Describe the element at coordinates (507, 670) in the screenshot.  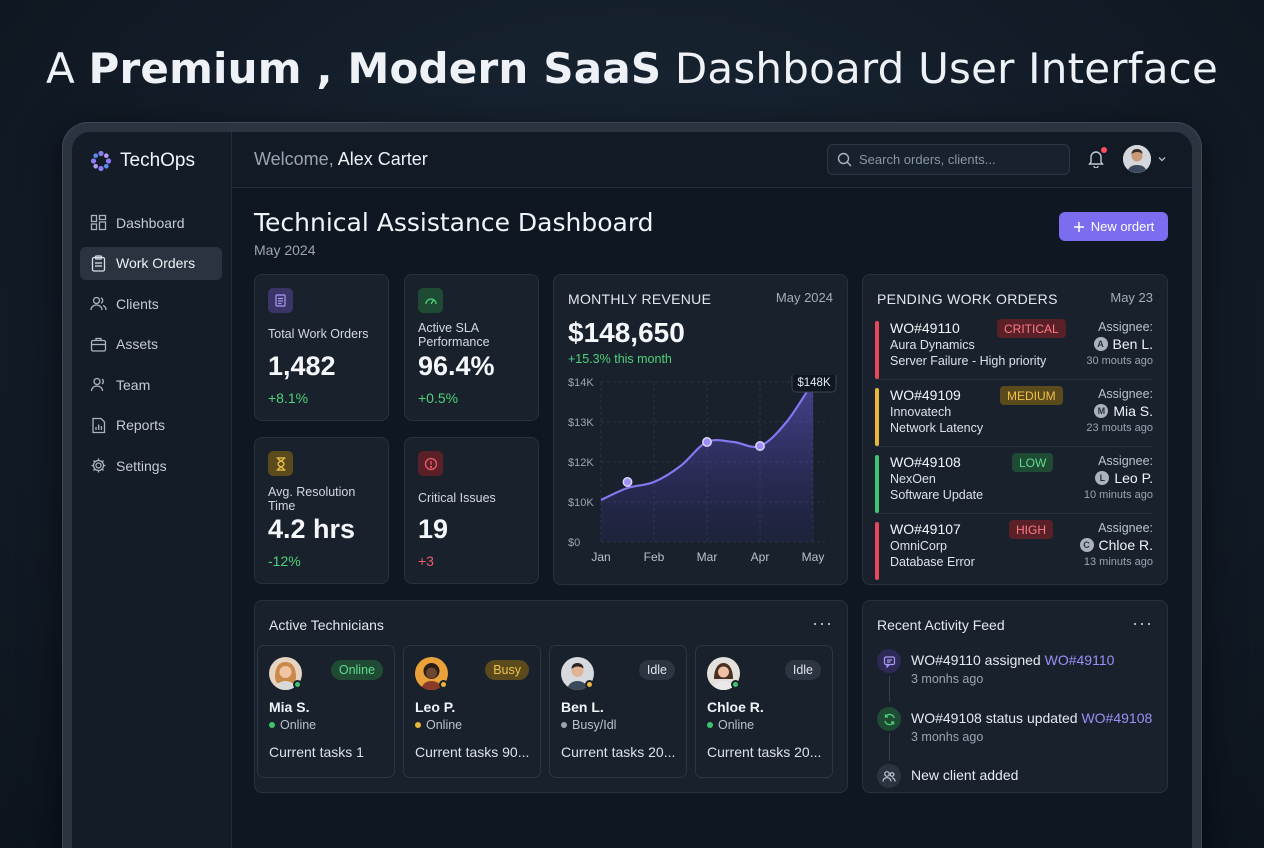
I see `status-badge: Busy` at that location.